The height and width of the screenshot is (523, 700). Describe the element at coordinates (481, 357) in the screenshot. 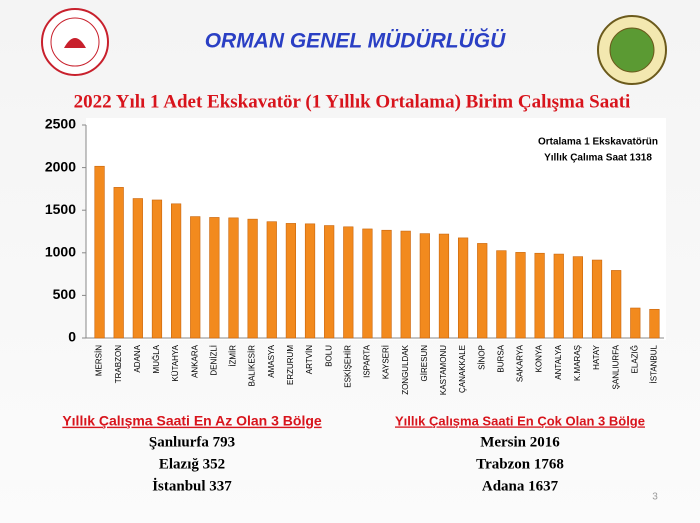

I see `x-tick-label: SİNOP` at that location.